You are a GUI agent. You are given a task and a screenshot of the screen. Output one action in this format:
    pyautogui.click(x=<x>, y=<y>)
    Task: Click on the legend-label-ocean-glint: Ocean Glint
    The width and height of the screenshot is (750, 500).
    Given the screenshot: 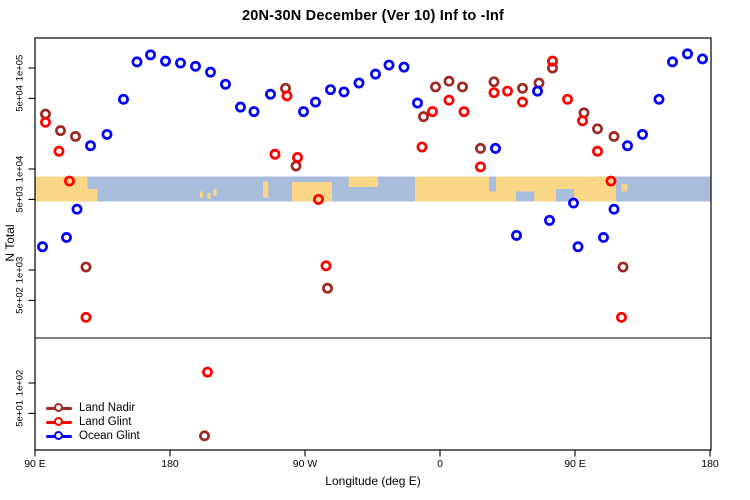 What is the action you would take?
    pyautogui.click(x=109, y=436)
    